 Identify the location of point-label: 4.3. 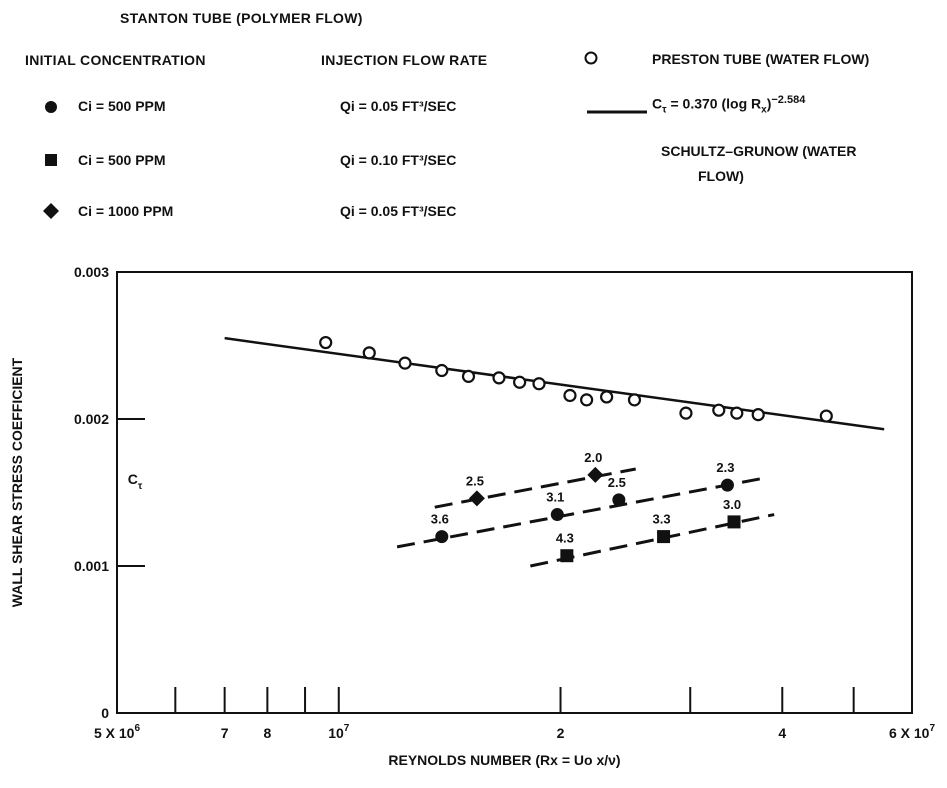
(565, 538).